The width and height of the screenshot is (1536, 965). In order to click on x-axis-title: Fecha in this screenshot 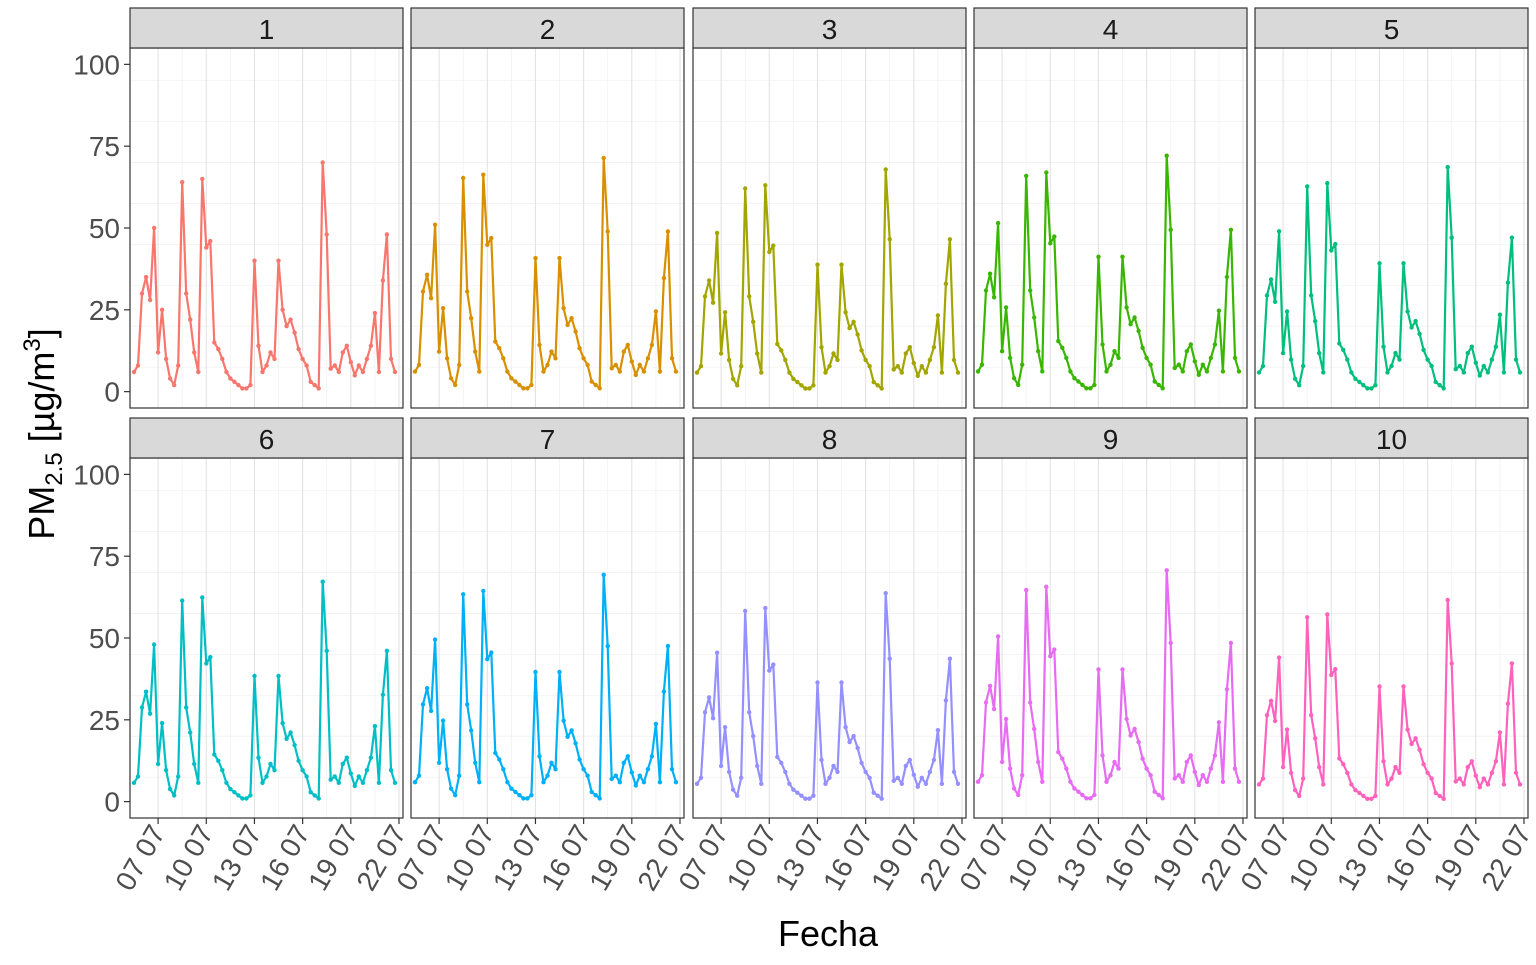, I will do `click(828, 933)`.